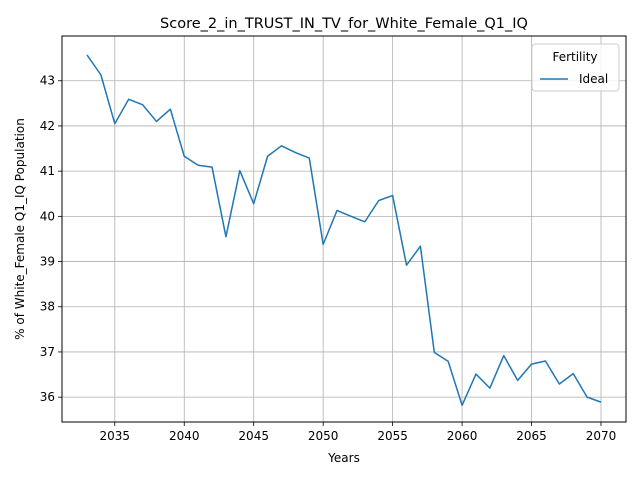 This screenshot has height=480, width=640. What do you see at coordinates (574, 57) in the screenshot?
I see `legend-title: Fertility` at bounding box center [574, 57].